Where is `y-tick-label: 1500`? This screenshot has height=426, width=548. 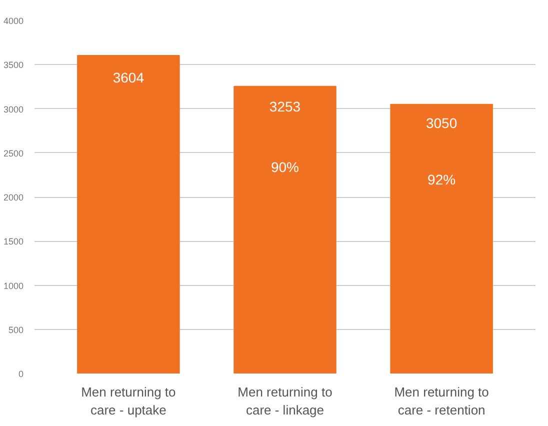 y-tick-label: 1500 is located at coordinates (13, 241).